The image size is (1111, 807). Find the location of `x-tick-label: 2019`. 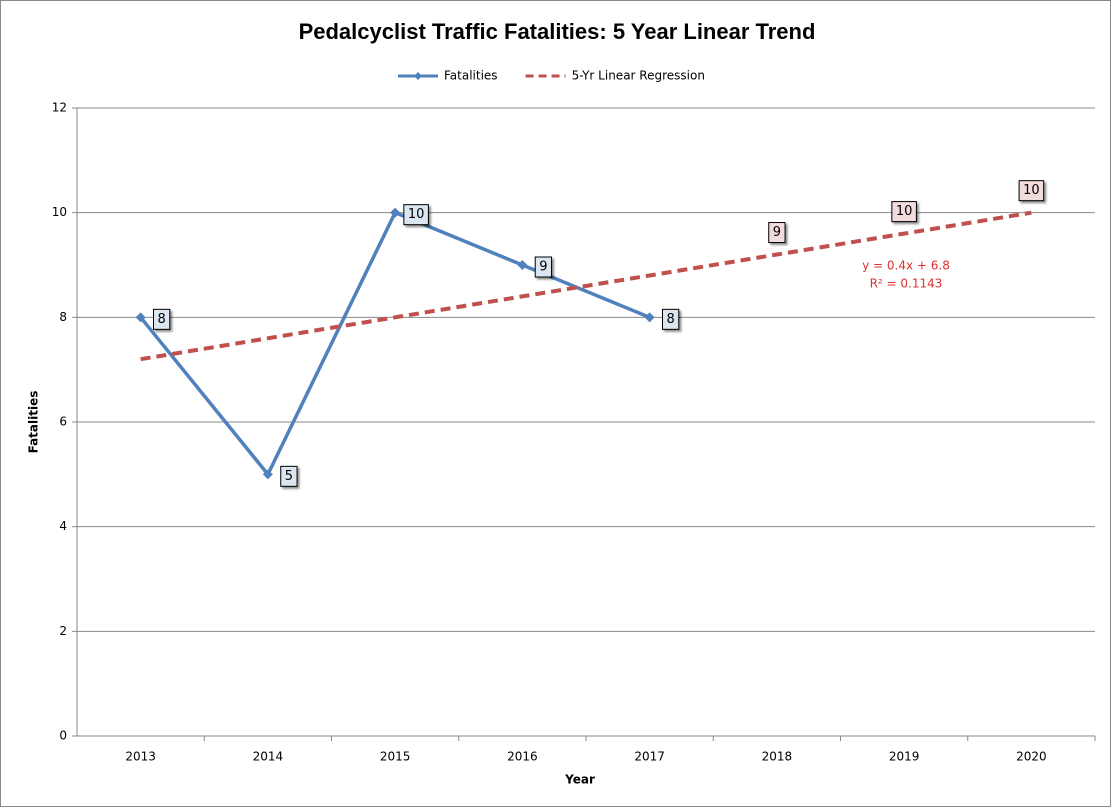

x-tick-label: 2019 is located at coordinates (904, 757).